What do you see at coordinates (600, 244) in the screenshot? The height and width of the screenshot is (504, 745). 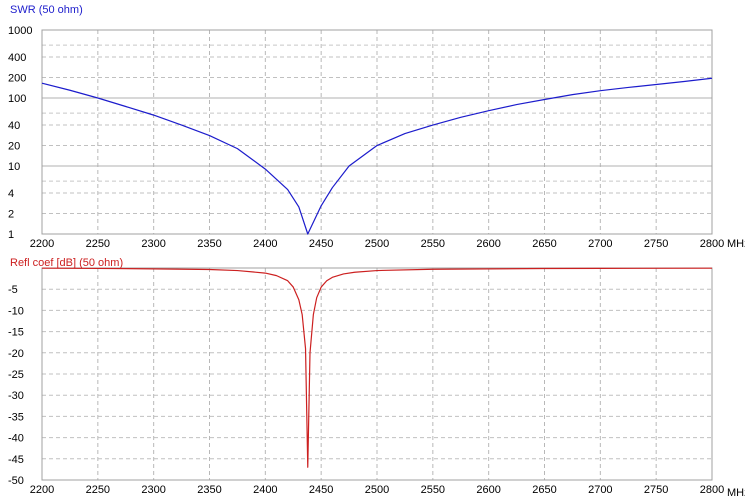 I see `swr-x-tick-label: 2700` at bounding box center [600, 244].